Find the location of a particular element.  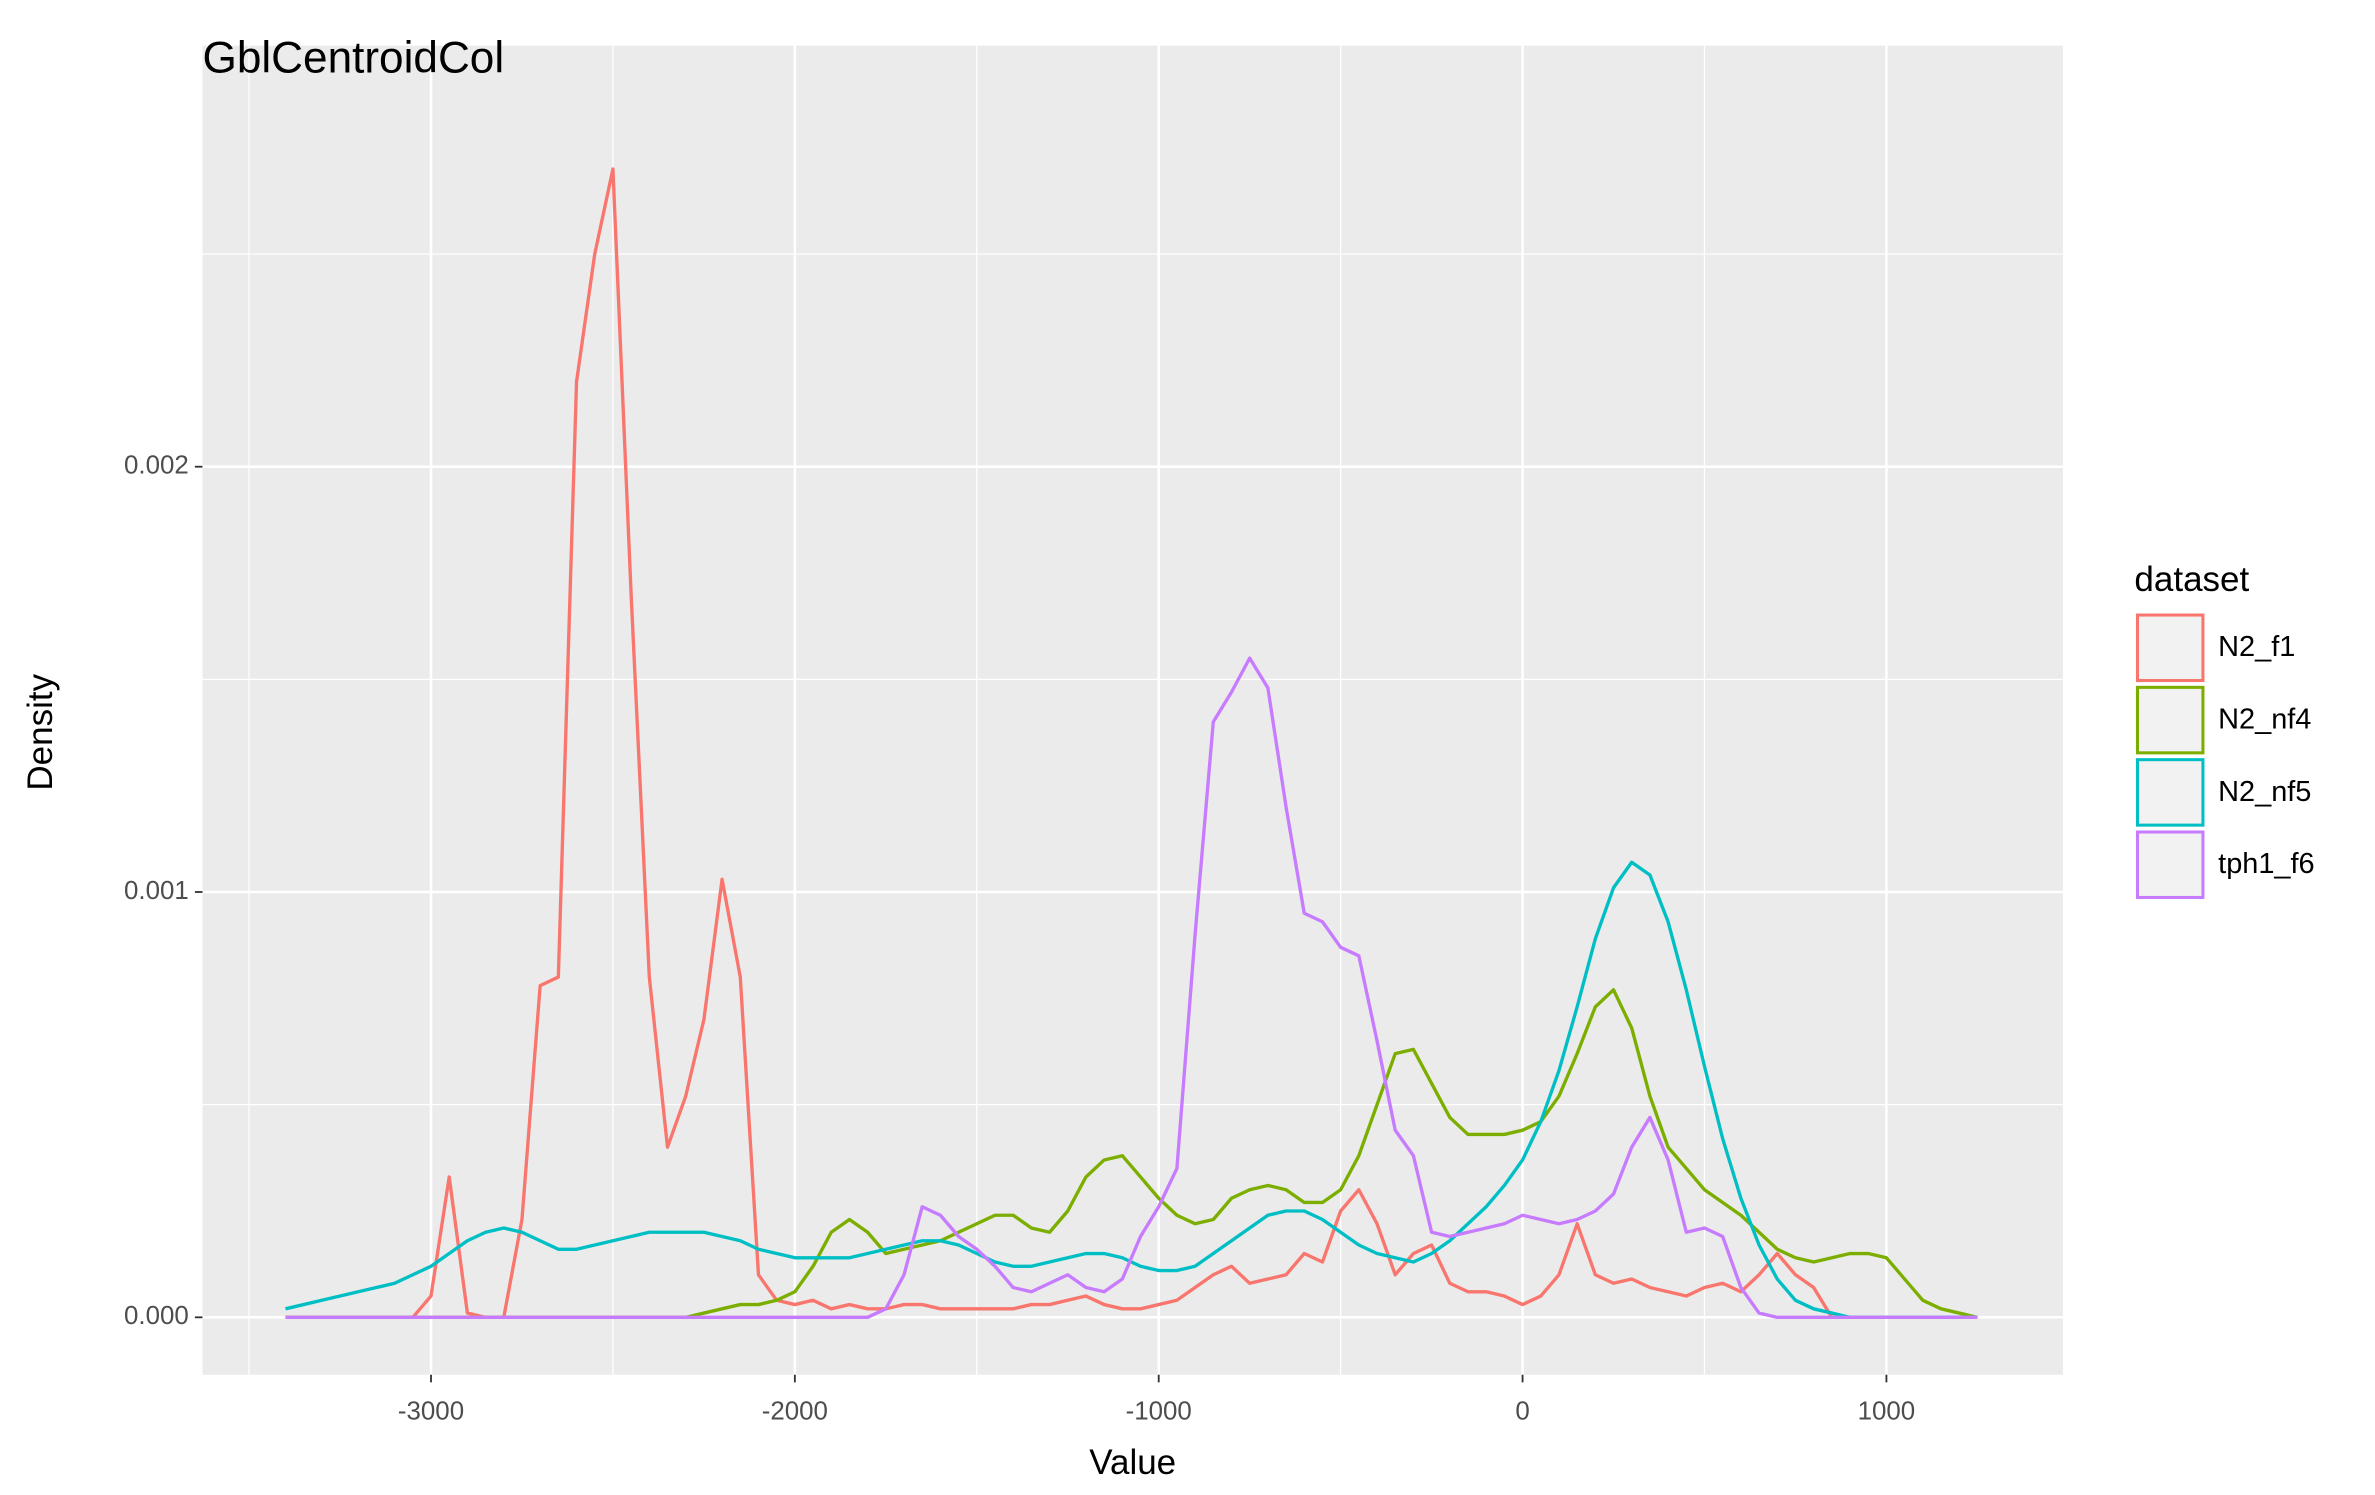

legend-label: N2_nf5 is located at coordinates (2264, 792).